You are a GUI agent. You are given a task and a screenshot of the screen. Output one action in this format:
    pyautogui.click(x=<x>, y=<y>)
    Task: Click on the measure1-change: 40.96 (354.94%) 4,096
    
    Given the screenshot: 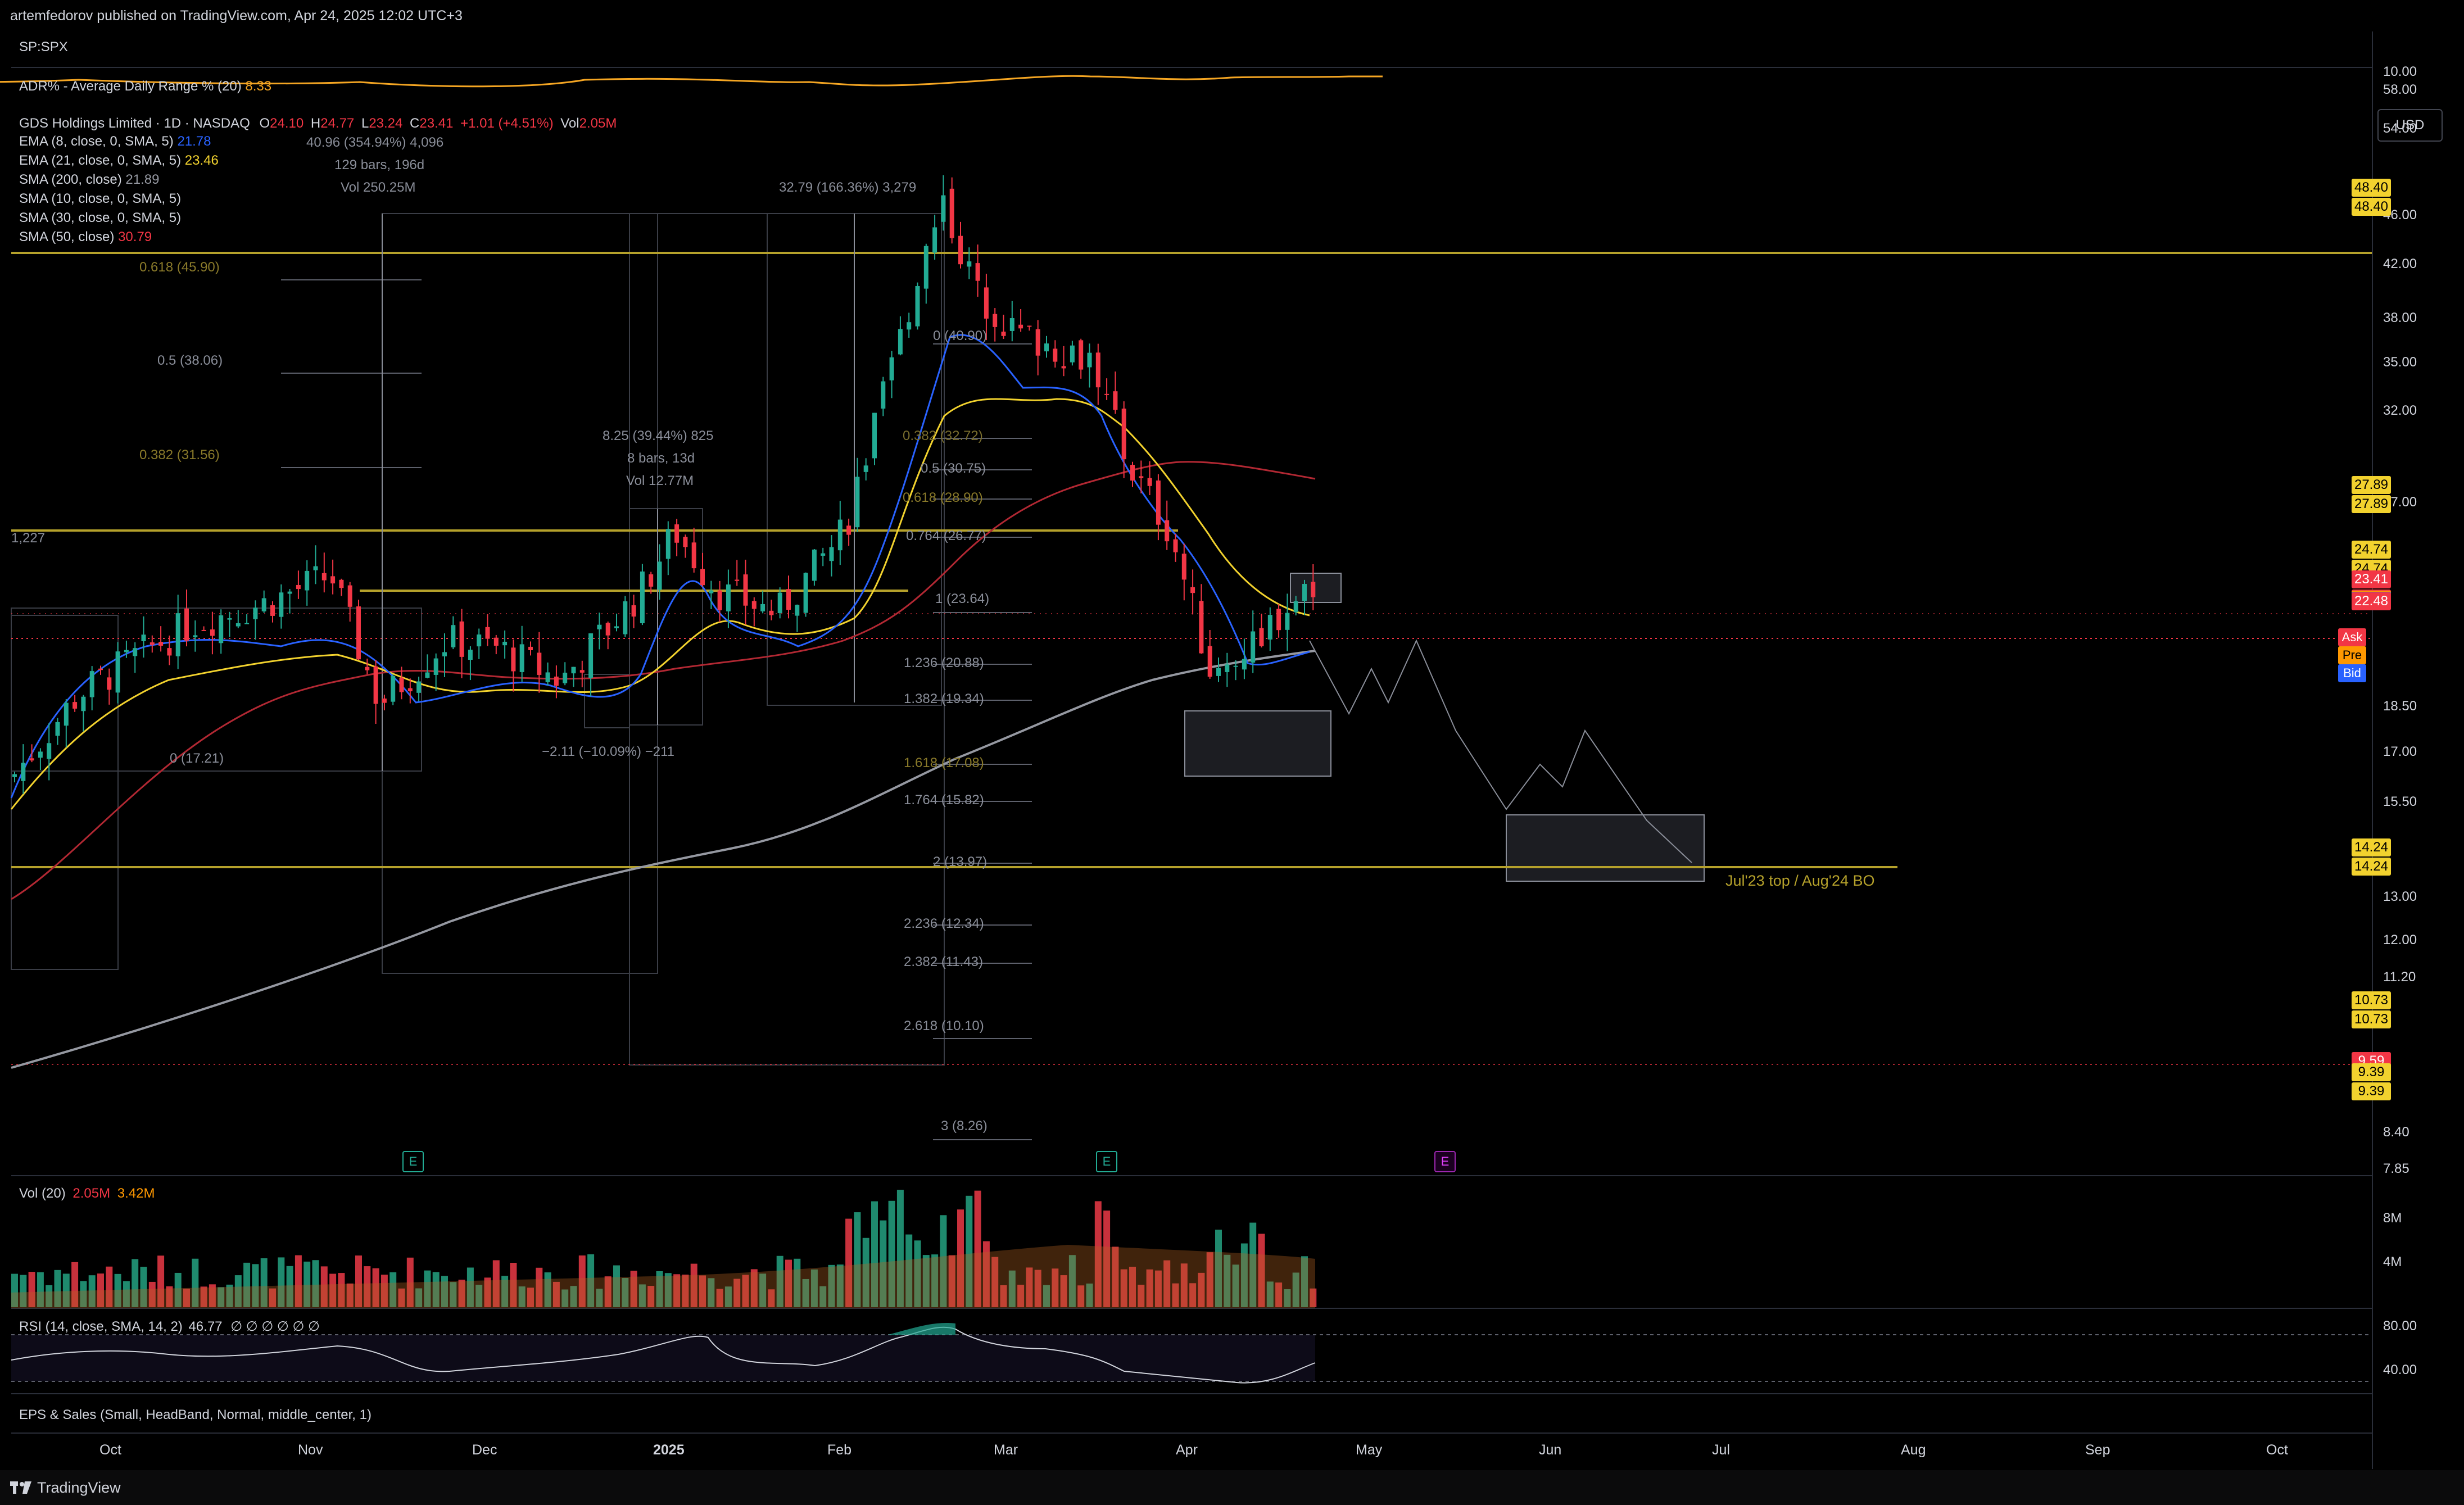 What is the action you would take?
    pyautogui.click(x=375, y=142)
    